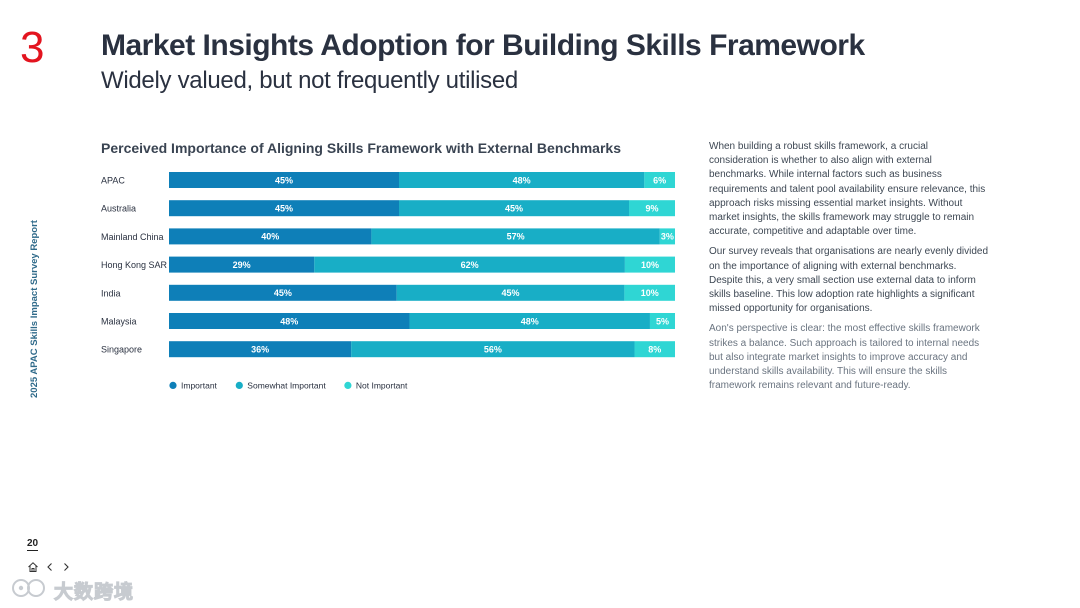  I want to click on legend-label: Not Important, so click(382, 386).